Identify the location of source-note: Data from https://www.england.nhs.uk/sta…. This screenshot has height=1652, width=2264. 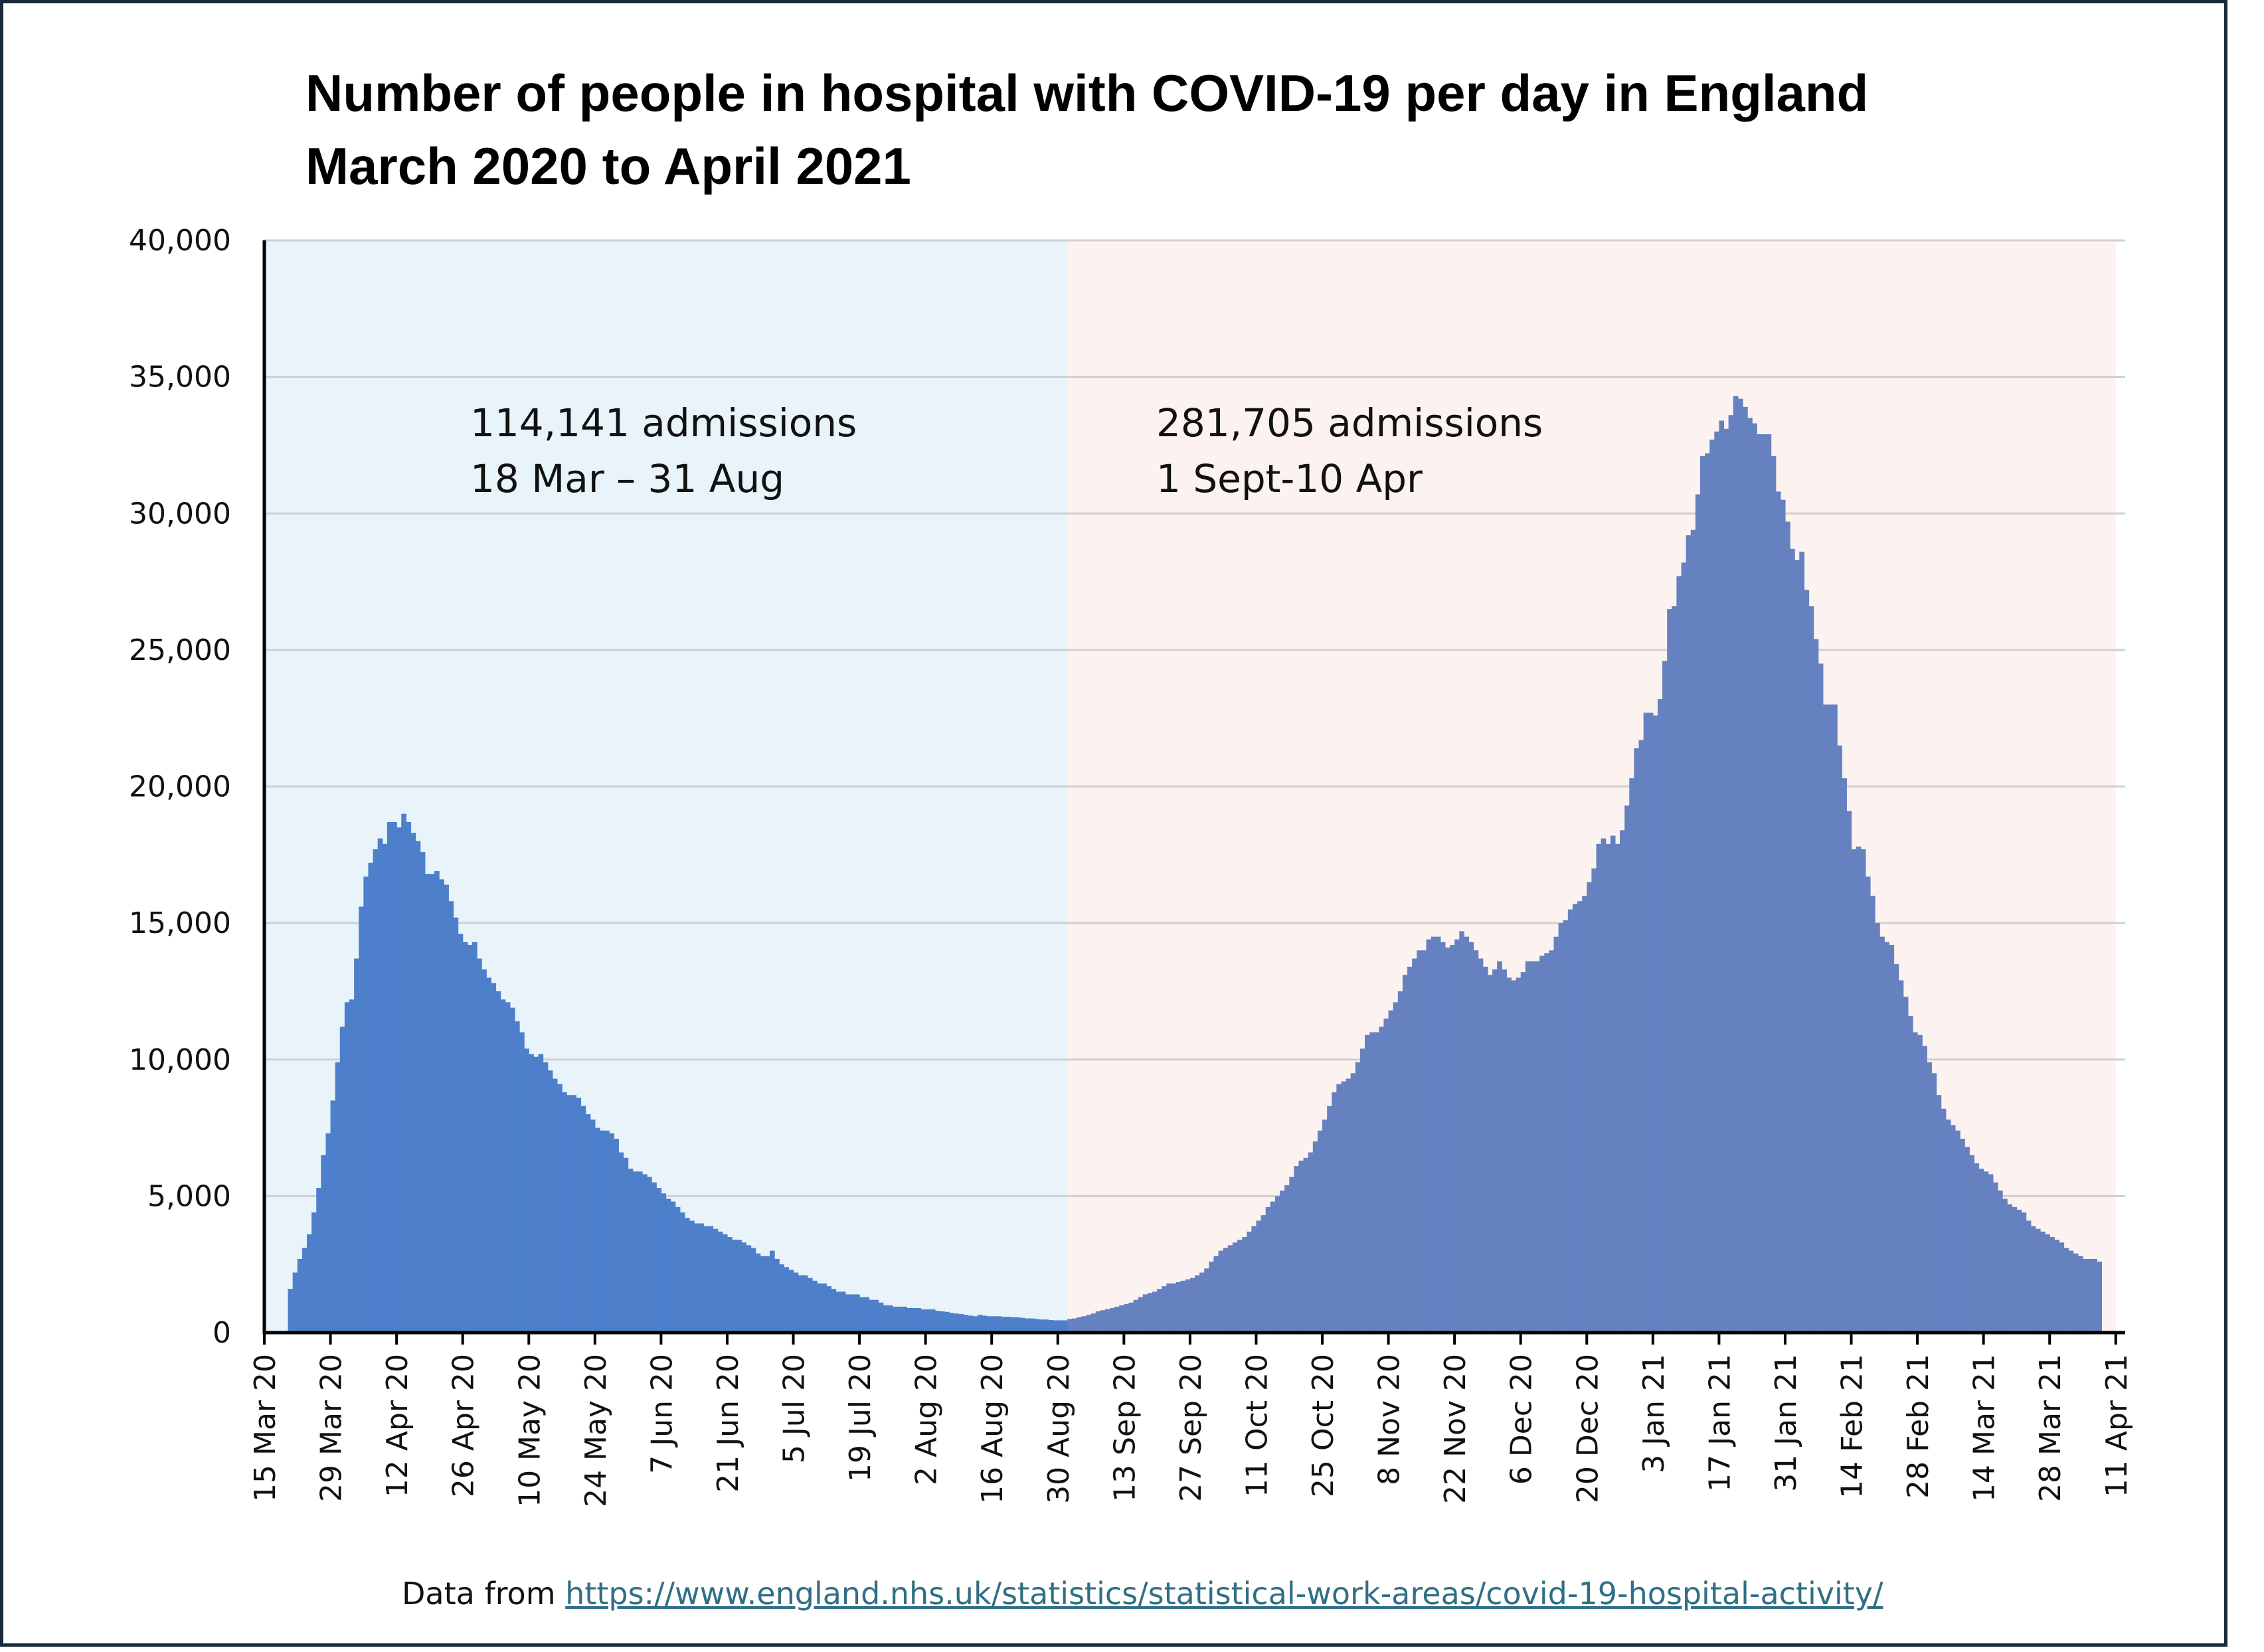
(1142, 1593).